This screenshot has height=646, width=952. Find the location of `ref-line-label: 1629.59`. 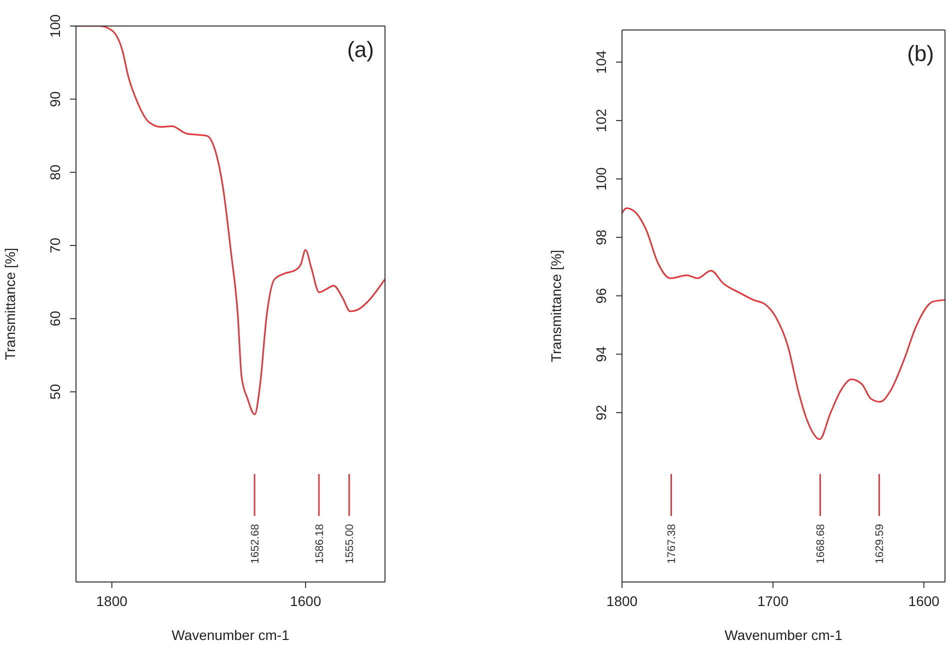

ref-line-label: 1629.59 is located at coordinates (880, 544).